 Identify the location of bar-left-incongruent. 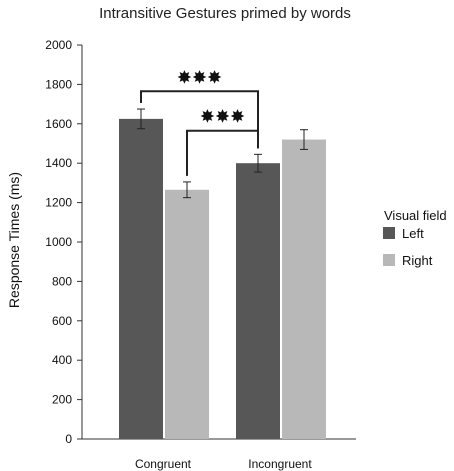
(258, 301).